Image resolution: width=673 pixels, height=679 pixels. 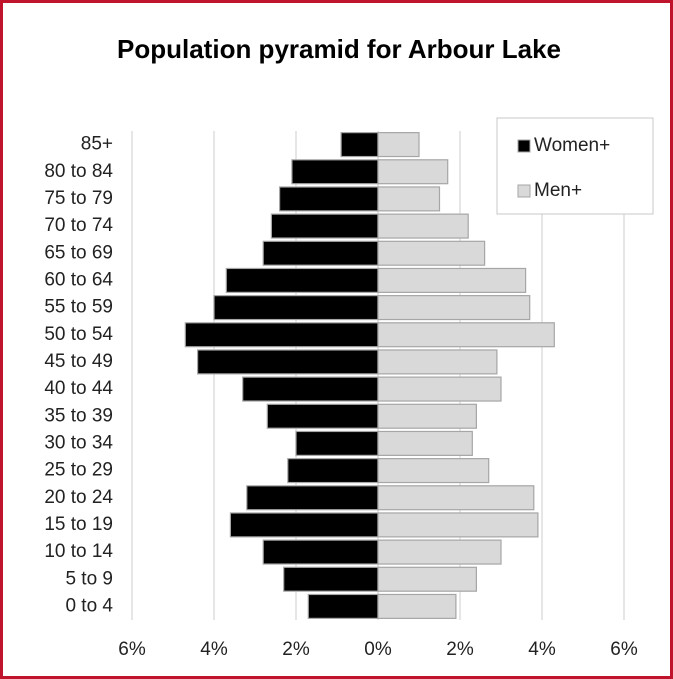 What do you see at coordinates (378, 649) in the screenshot?
I see `x-tick-label: 0%` at bounding box center [378, 649].